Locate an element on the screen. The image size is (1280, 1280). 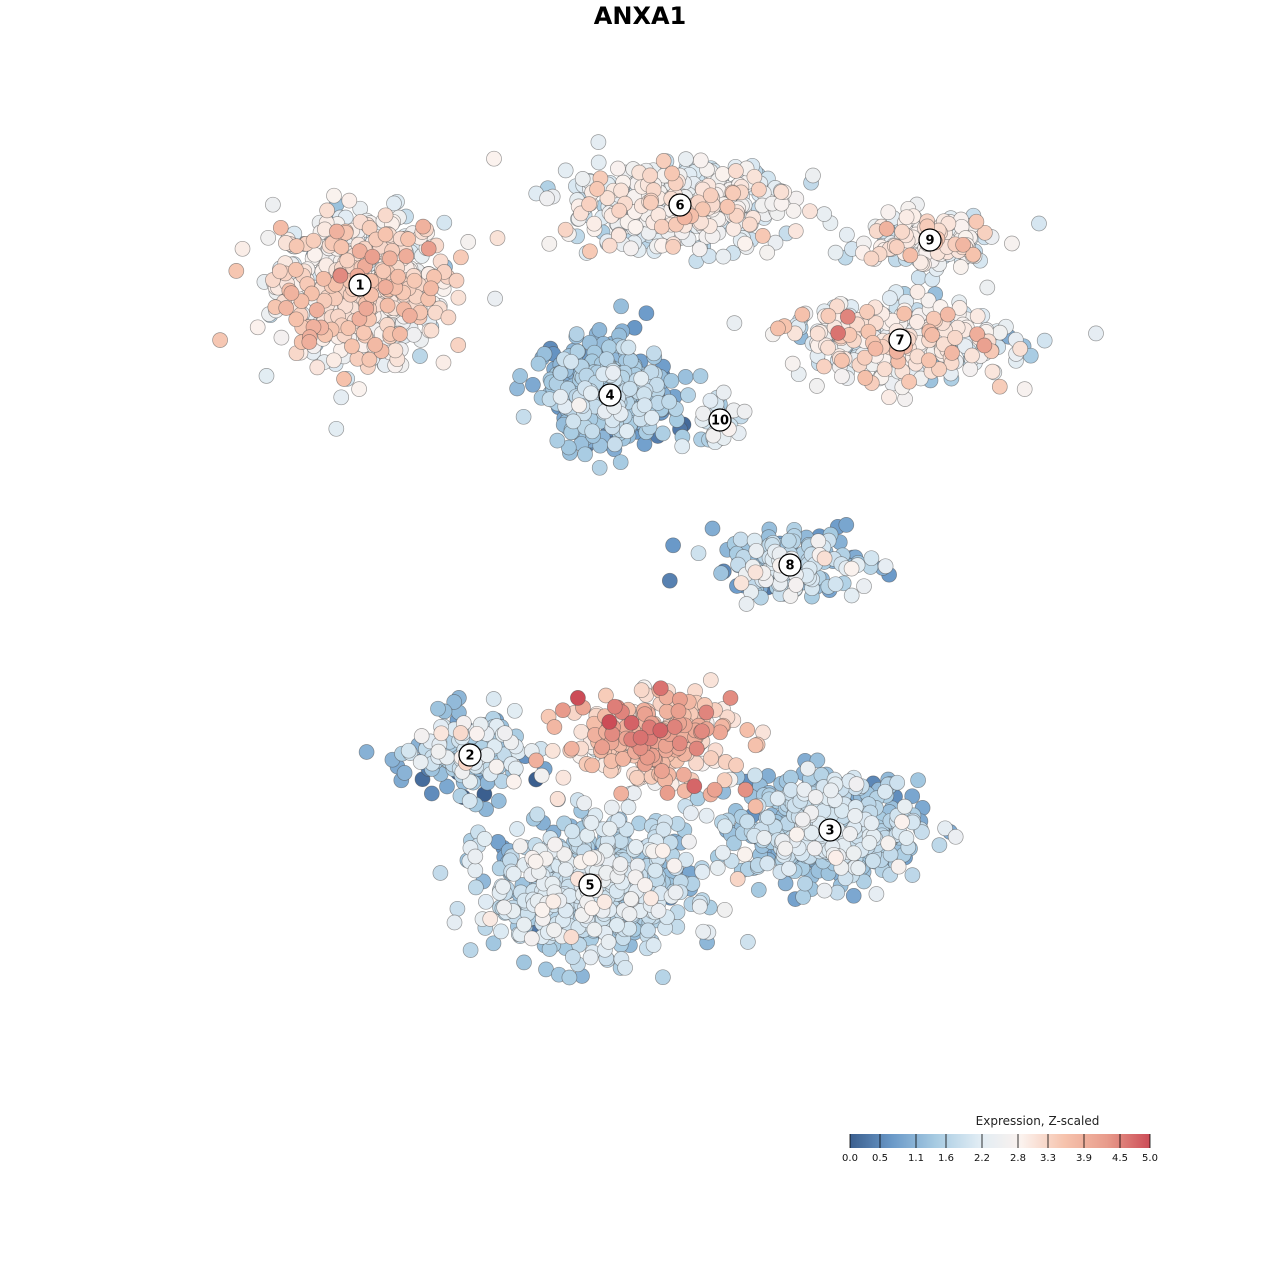
colorbar-gradient is located at coordinates (1000, 1141).